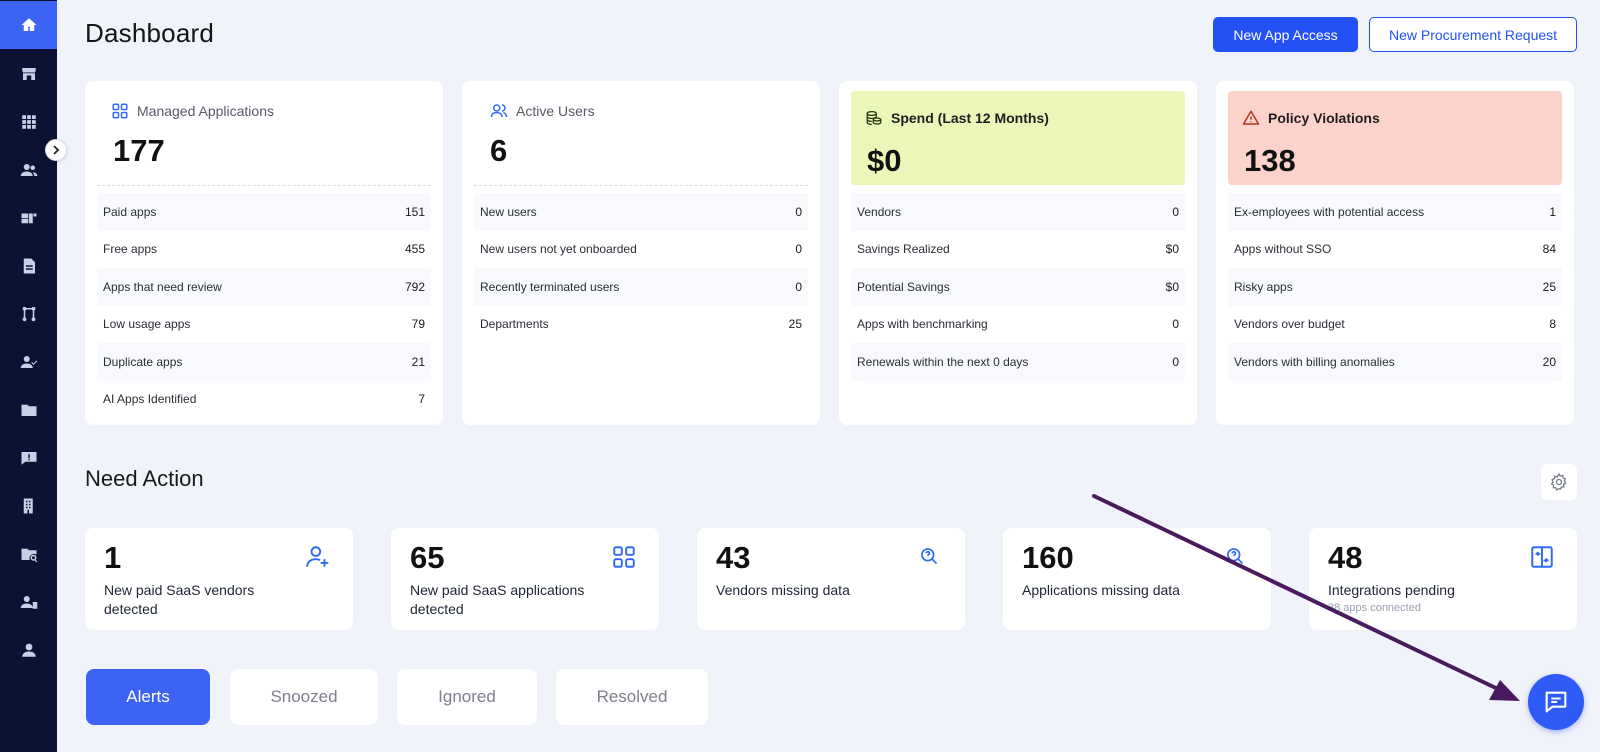 The height and width of the screenshot is (752, 1600). What do you see at coordinates (28, 314) in the screenshot?
I see `nav-workflows` at bounding box center [28, 314].